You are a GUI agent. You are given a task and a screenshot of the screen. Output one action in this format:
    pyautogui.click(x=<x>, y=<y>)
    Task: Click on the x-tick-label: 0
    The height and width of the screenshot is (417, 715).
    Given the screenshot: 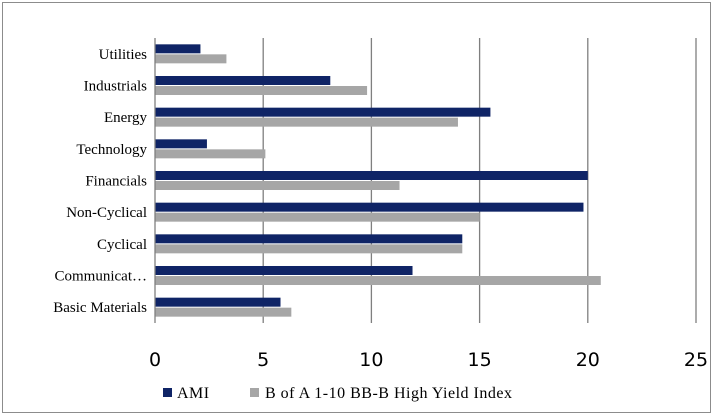 What is the action you would take?
    pyautogui.click(x=155, y=360)
    